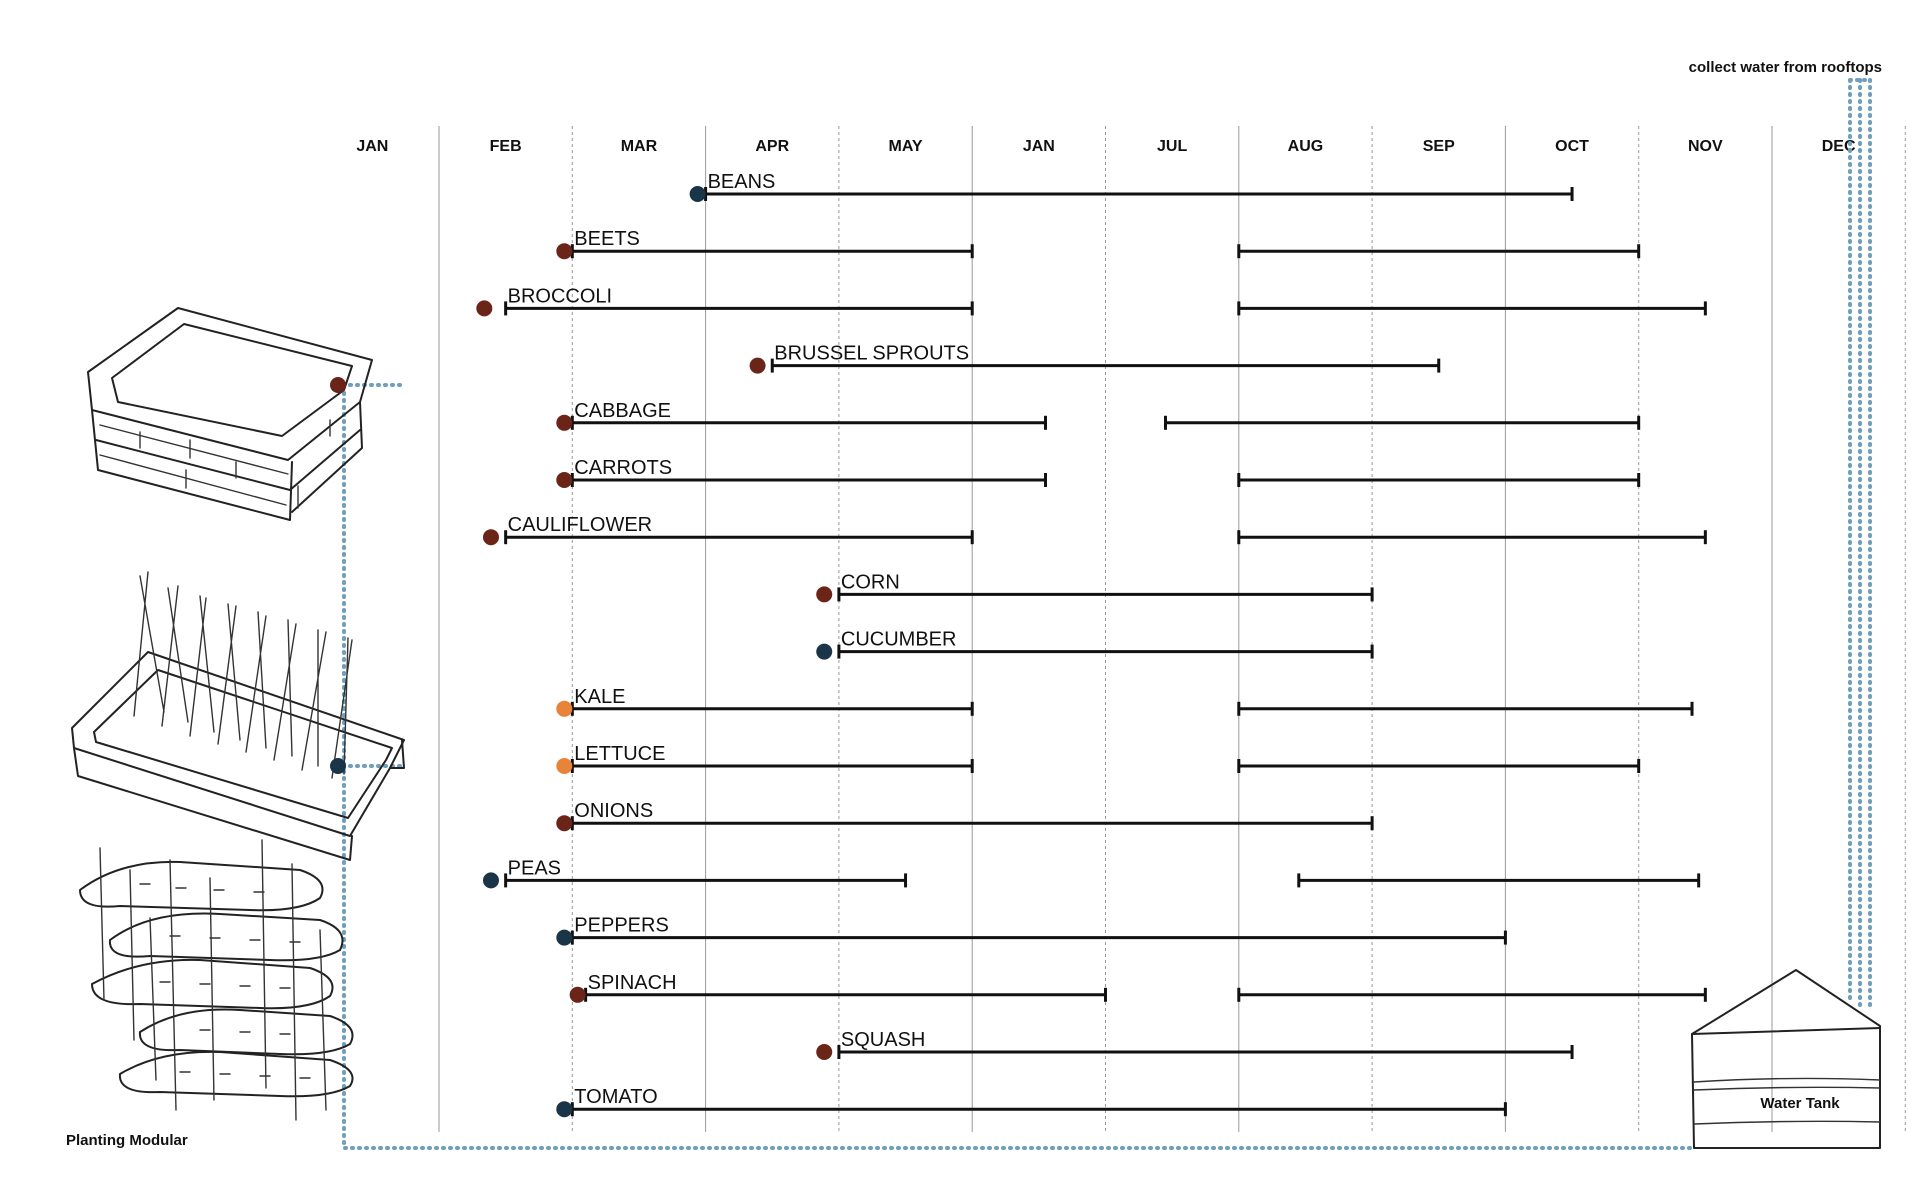 The height and width of the screenshot is (1200, 1920). What do you see at coordinates (1172, 146) in the screenshot?
I see `month-label: JUL` at bounding box center [1172, 146].